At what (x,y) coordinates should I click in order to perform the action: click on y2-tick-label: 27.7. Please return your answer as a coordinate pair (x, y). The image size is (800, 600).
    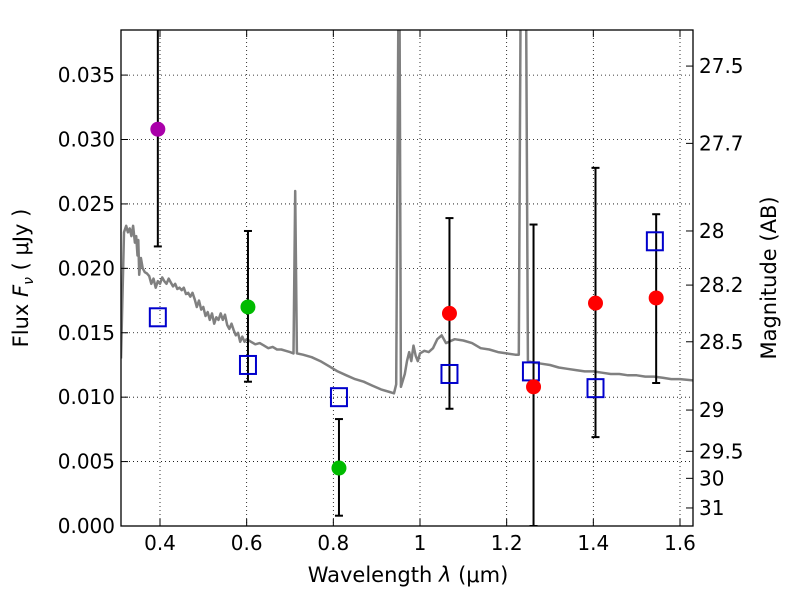
    Looking at the image, I should click on (721, 143).